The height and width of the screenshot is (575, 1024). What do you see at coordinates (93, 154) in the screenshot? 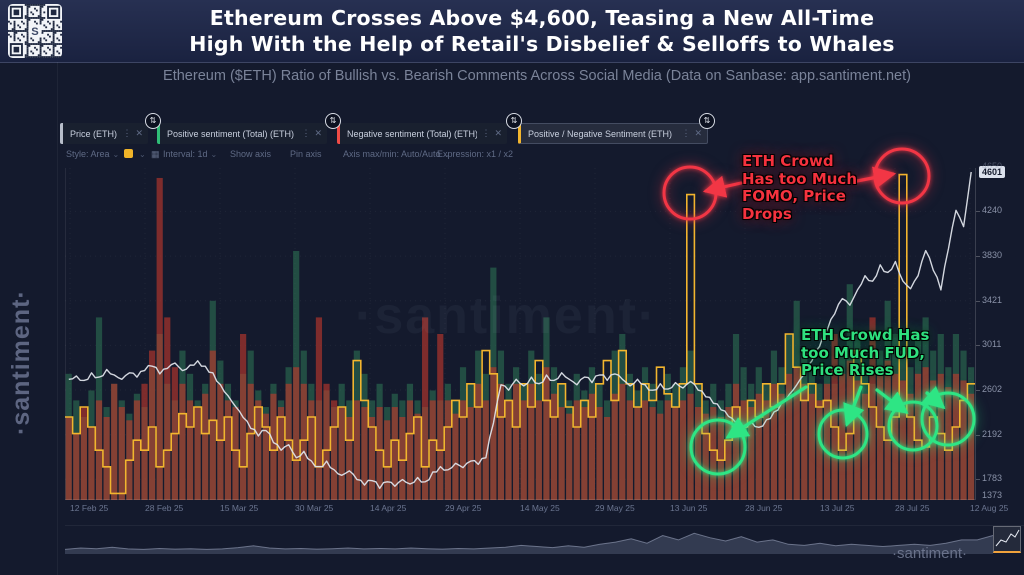
I see `style-dropdown: Style: Area ⌄` at bounding box center [93, 154].